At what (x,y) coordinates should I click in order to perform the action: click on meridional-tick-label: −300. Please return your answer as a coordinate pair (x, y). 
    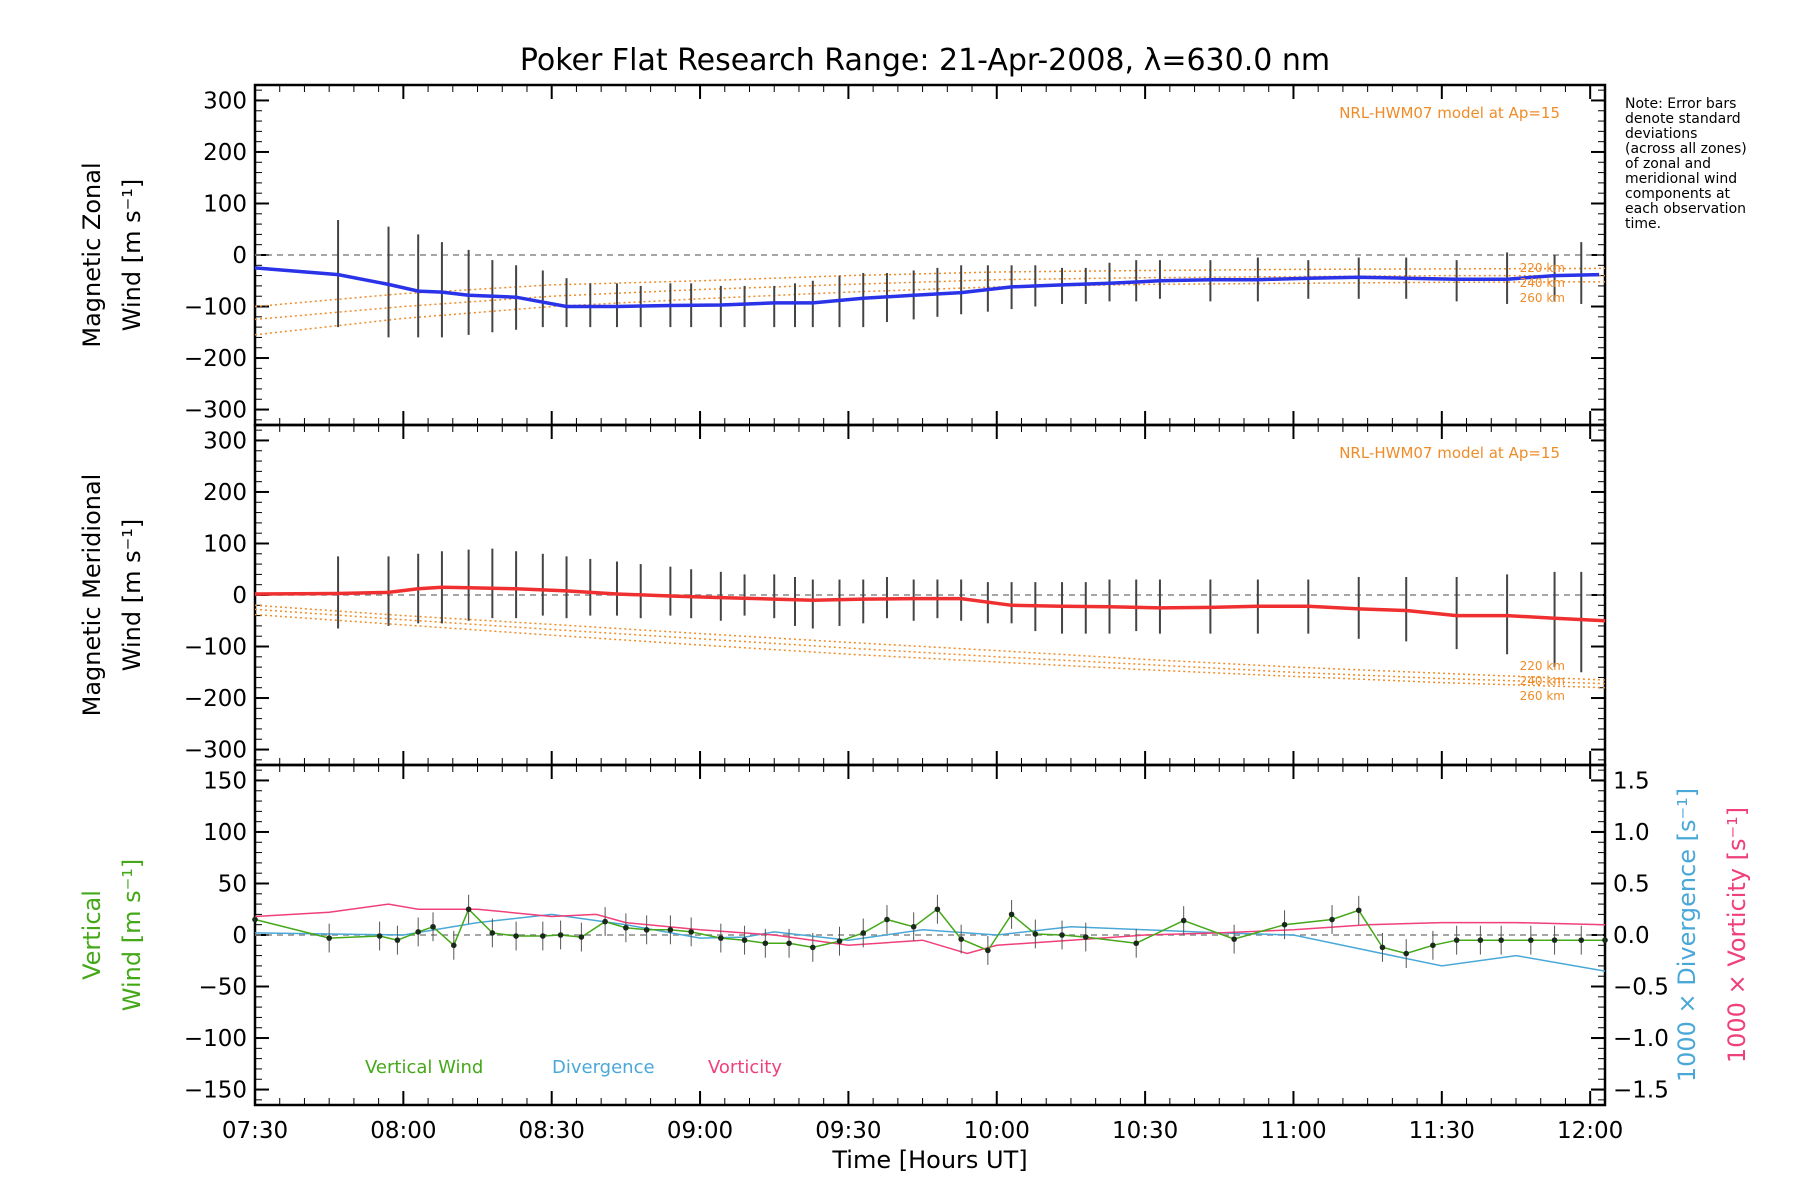
    Looking at the image, I should click on (215, 751).